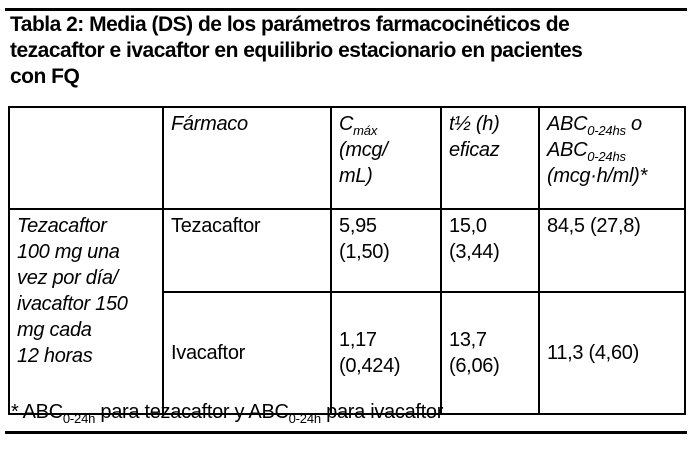  I want to click on tezacaftor-drug-cell: Tezacaftor, so click(247, 250).